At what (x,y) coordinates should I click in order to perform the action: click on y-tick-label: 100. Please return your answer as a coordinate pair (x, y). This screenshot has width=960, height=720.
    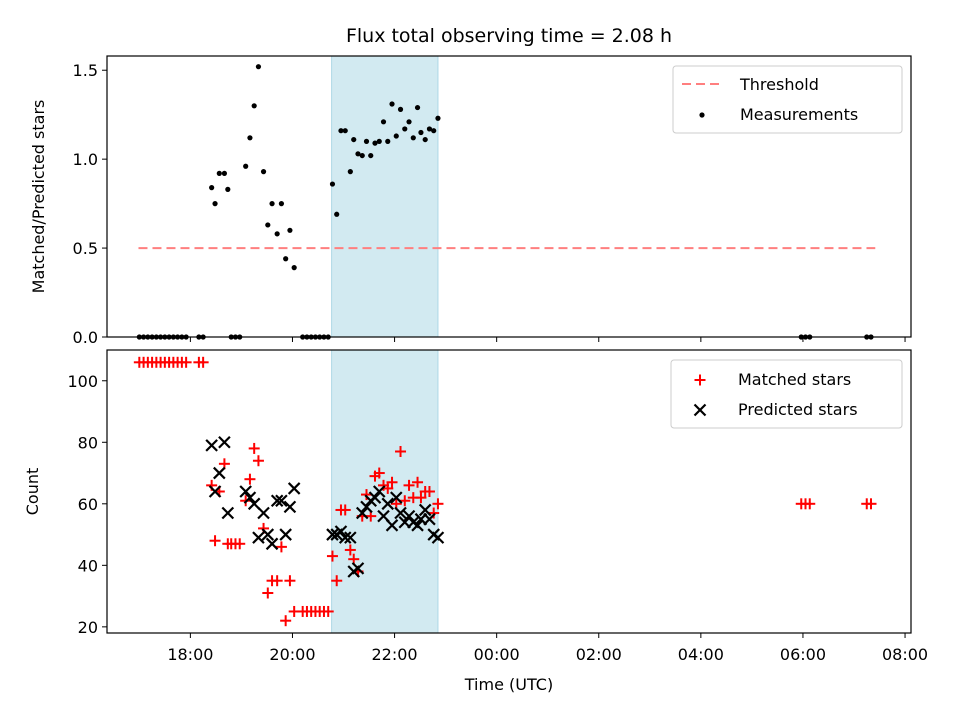
    Looking at the image, I should click on (82, 381).